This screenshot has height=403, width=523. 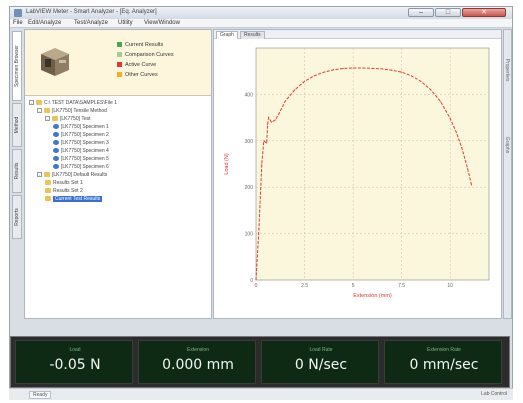 What do you see at coordinates (81, 167) in the screenshot?
I see `tree-row: [LK7750] Specimen 6` at bounding box center [81, 167].